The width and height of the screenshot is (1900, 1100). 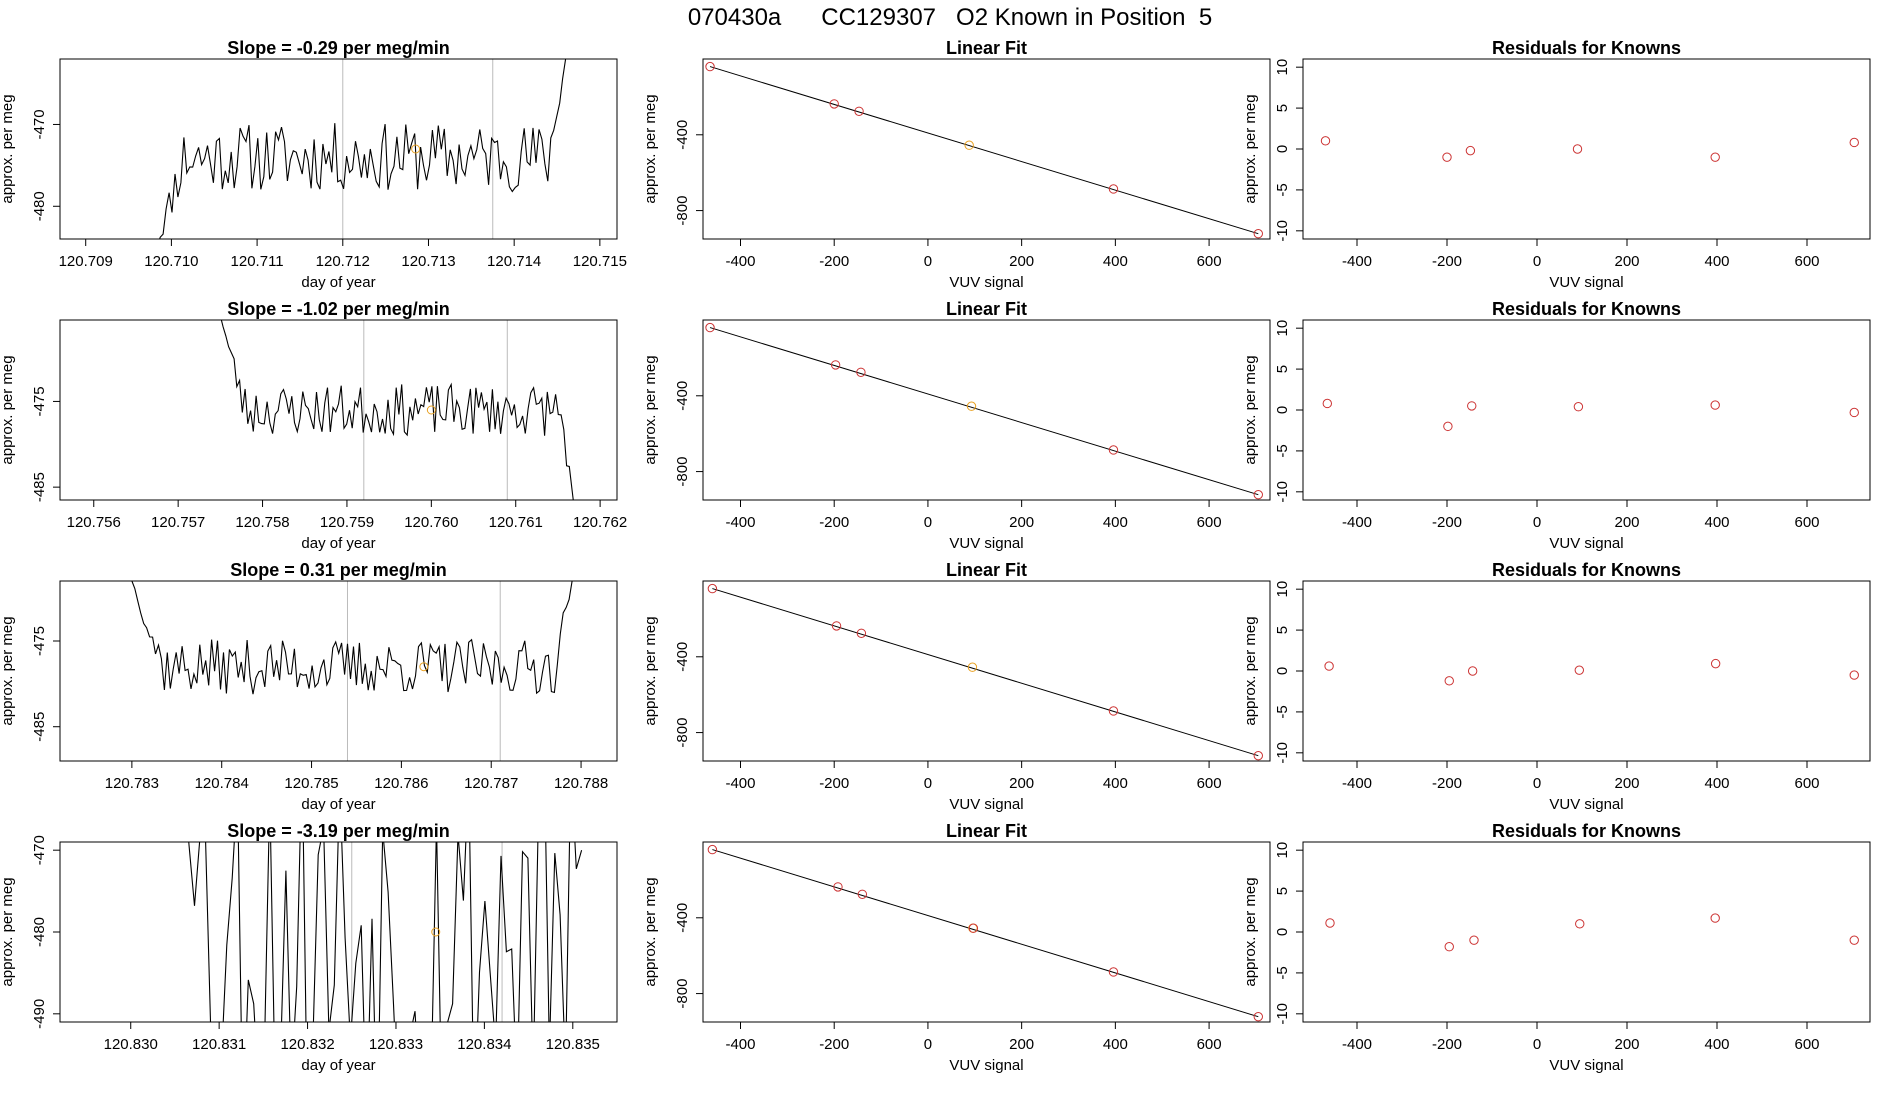 I want to click on x-tick-label: 120.756, so click(x=94, y=522).